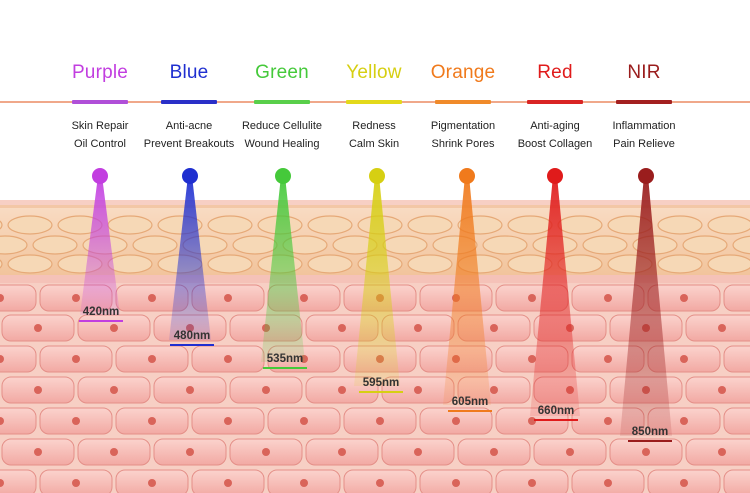 The image size is (750, 493). What do you see at coordinates (374, 144) in the screenshot?
I see `benefit-2: Calm Skin` at bounding box center [374, 144].